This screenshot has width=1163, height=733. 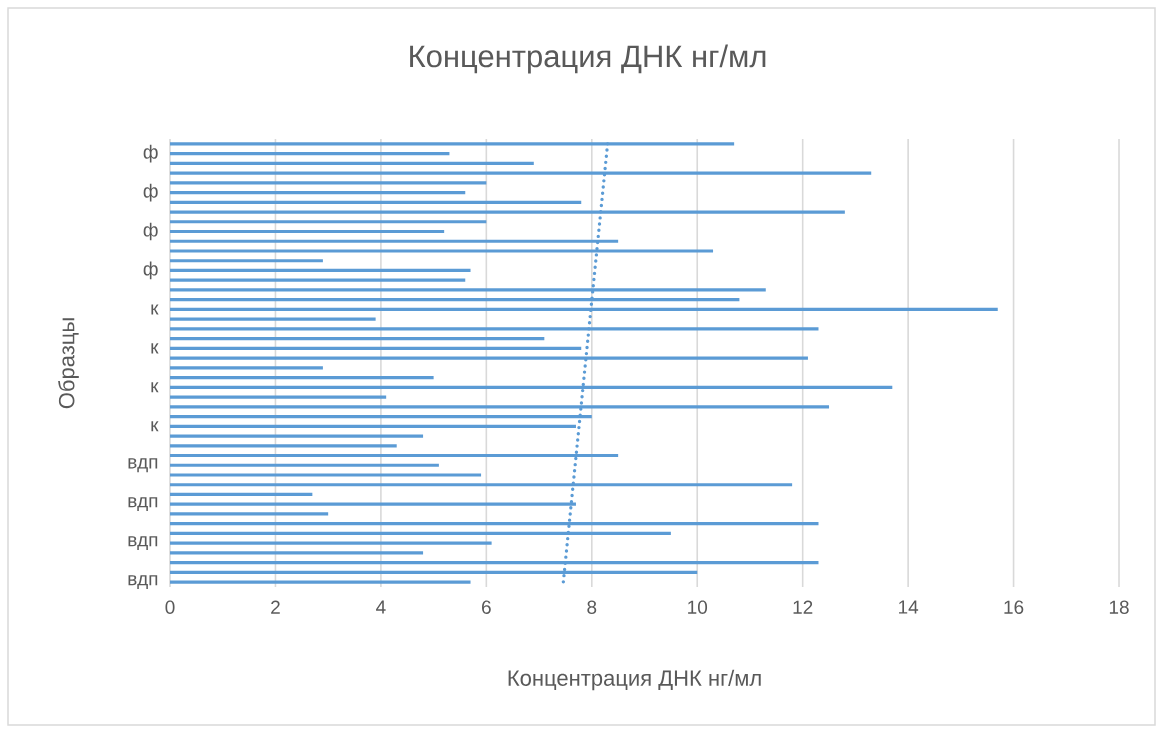 What do you see at coordinates (803, 607) in the screenshot?
I see `x-tick-label: 12` at bounding box center [803, 607].